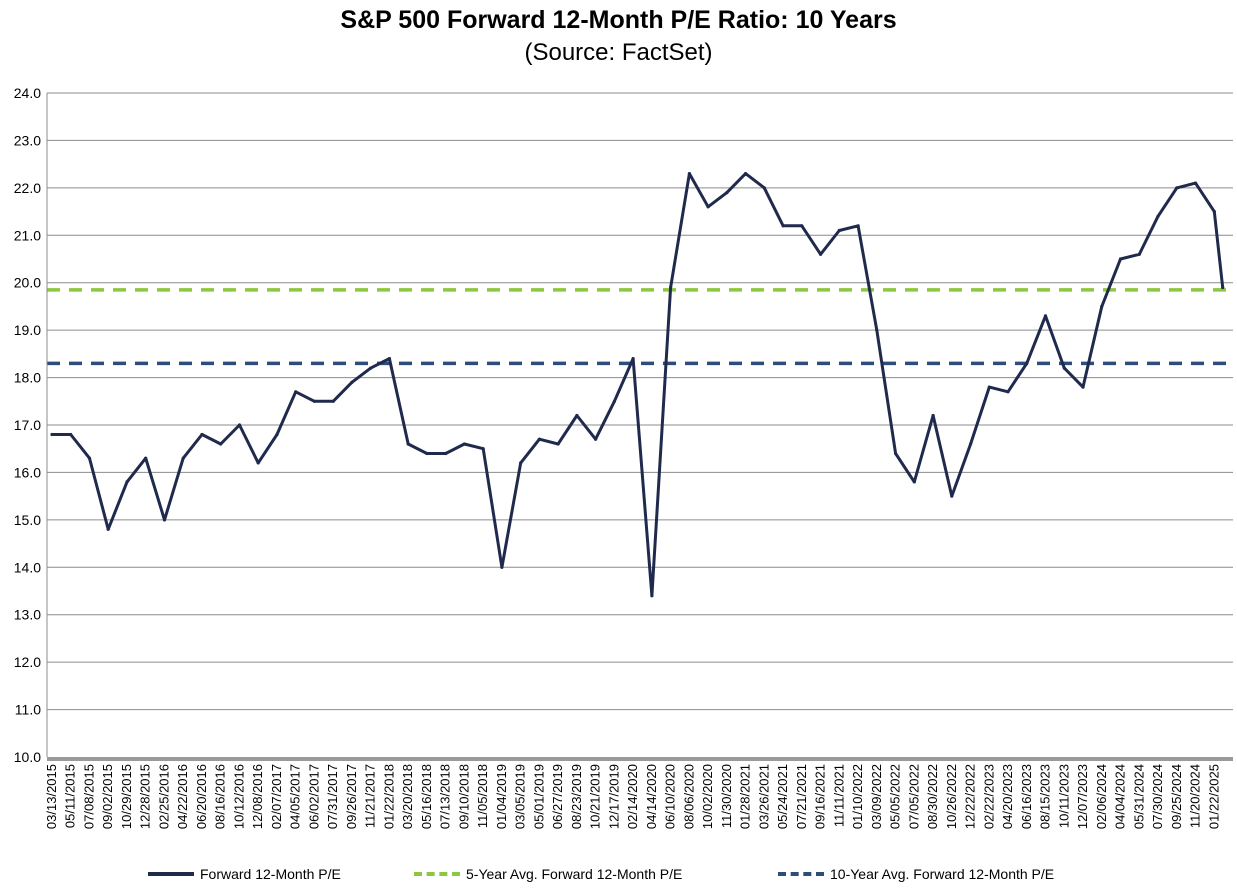 This screenshot has width=1237, height=893. What do you see at coordinates (407, 796) in the screenshot?
I see `x-tick-label: 03/20/2018` at bounding box center [407, 796].